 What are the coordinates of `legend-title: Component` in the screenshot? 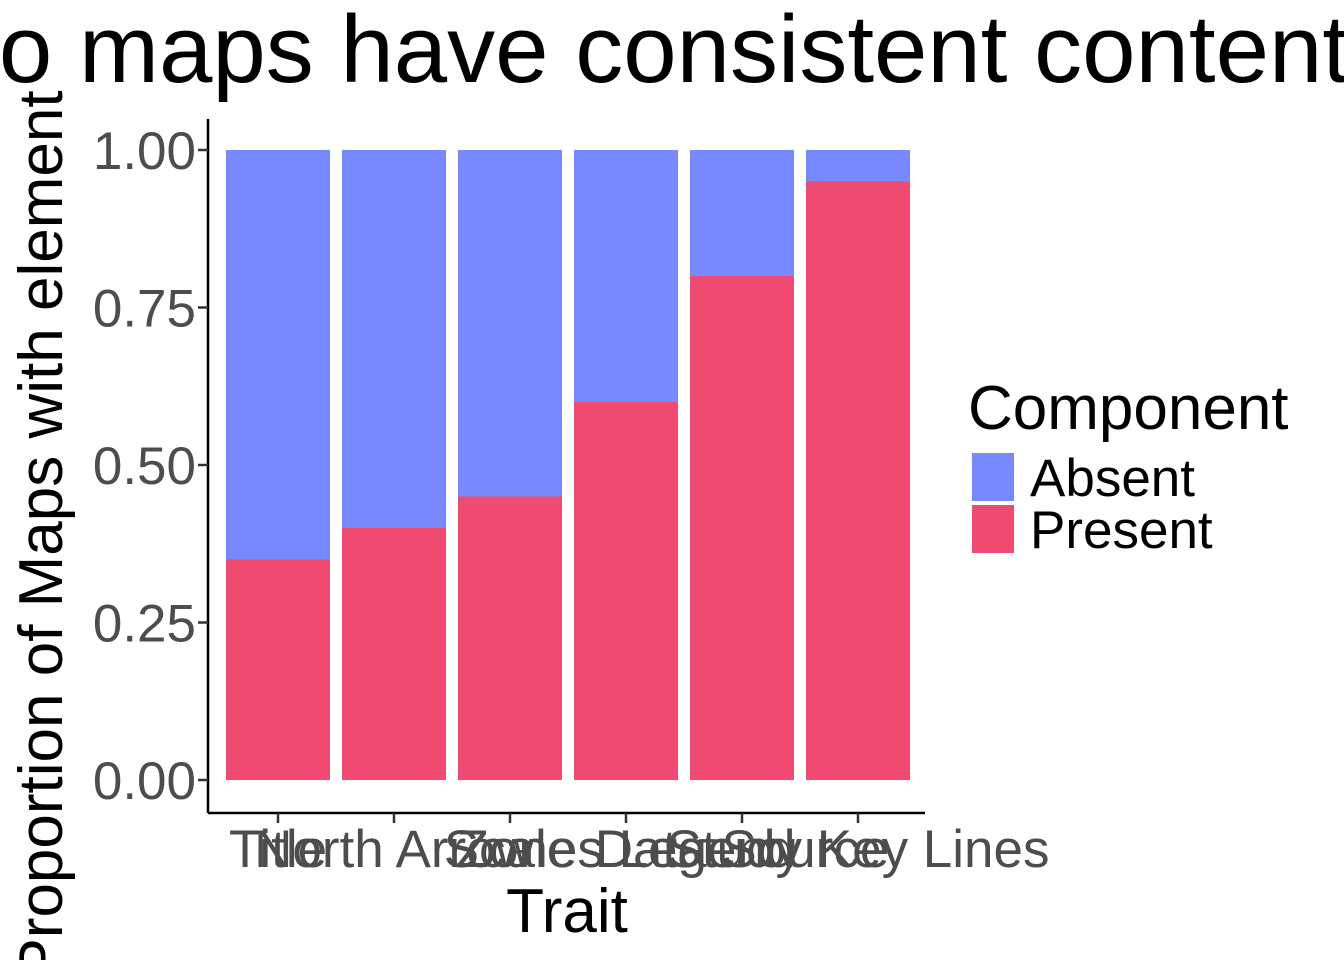 It's located at (1128, 408).